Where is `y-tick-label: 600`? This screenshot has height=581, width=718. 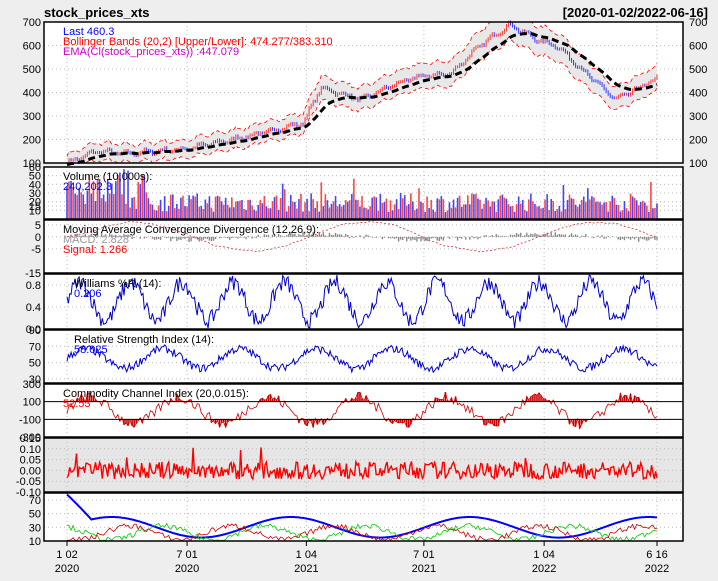 y-tick-label: 600 is located at coordinates (32, 47).